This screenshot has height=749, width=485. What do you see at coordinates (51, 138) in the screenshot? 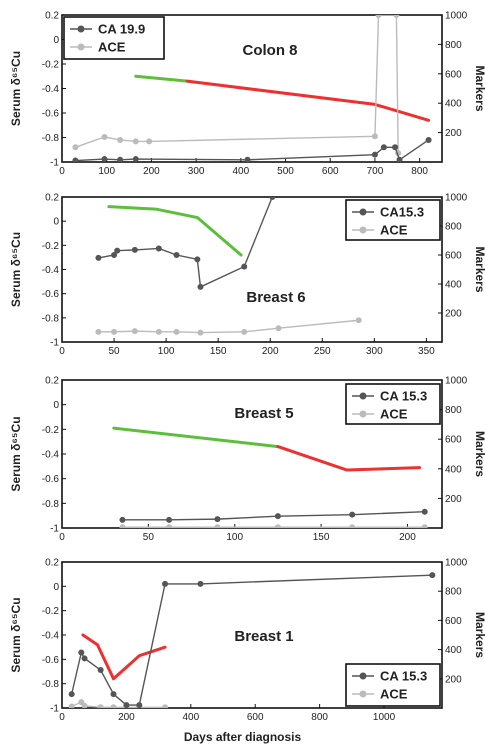
I see `y-tick-label: -0.8` at bounding box center [51, 138].